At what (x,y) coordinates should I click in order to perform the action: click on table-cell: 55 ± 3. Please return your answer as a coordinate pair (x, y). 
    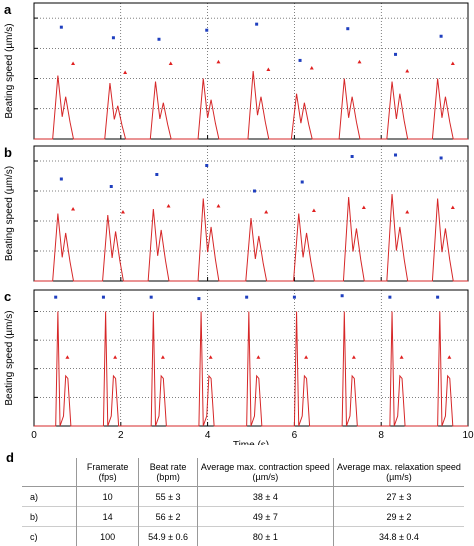
    Looking at the image, I should click on (168, 497).